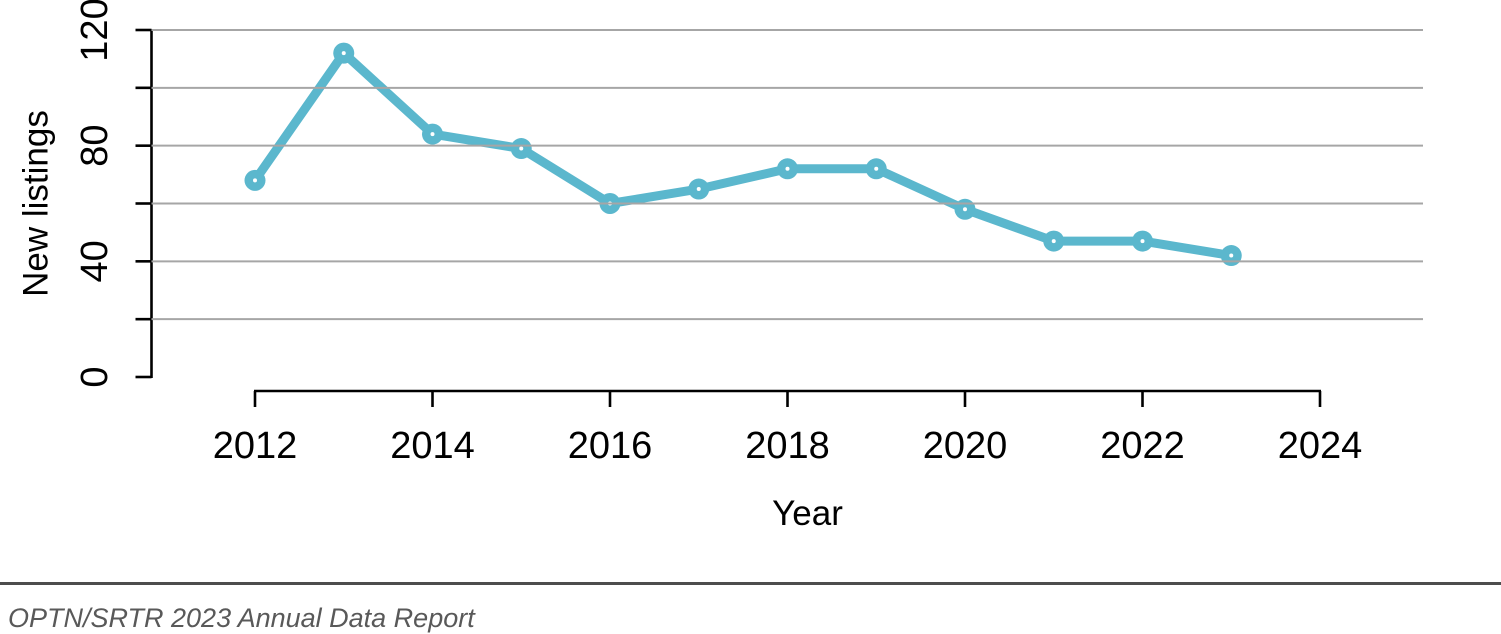 The height and width of the screenshot is (634, 1501). What do you see at coordinates (95, 146) in the screenshot?
I see `y-axis-tick-label: 80` at bounding box center [95, 146].